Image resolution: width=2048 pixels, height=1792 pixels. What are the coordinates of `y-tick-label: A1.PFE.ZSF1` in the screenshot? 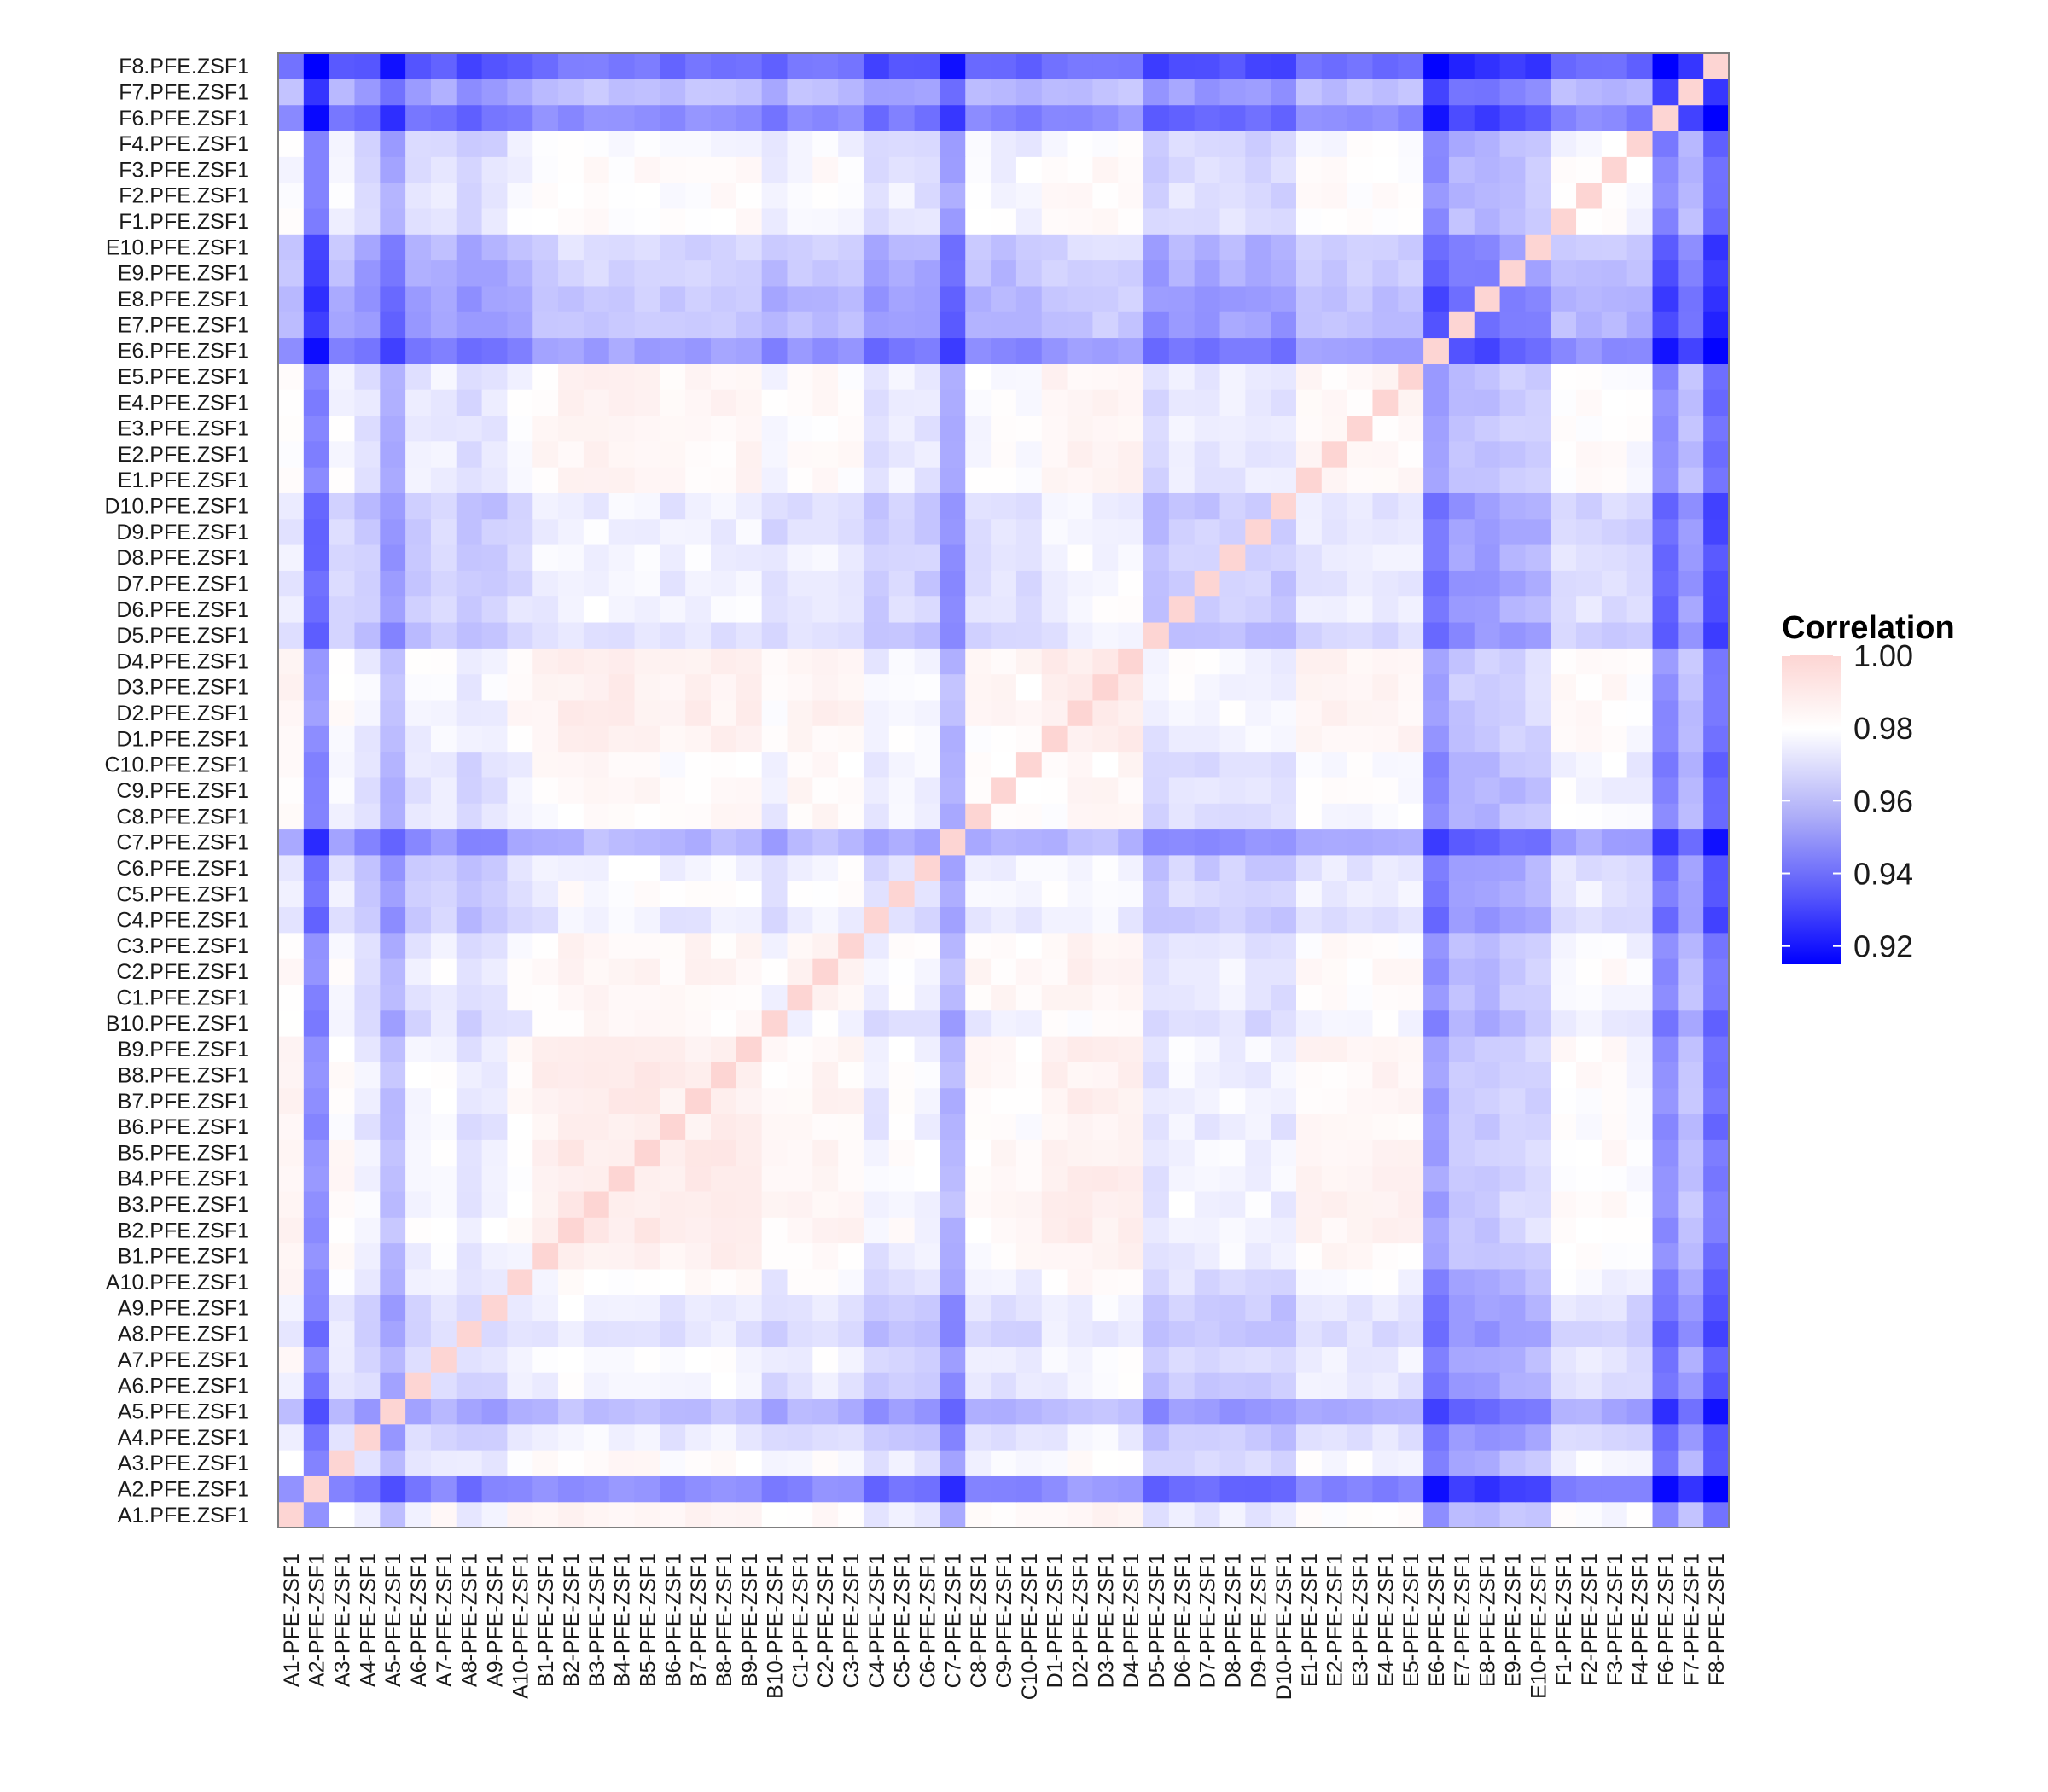 It's located at (183, 1515).